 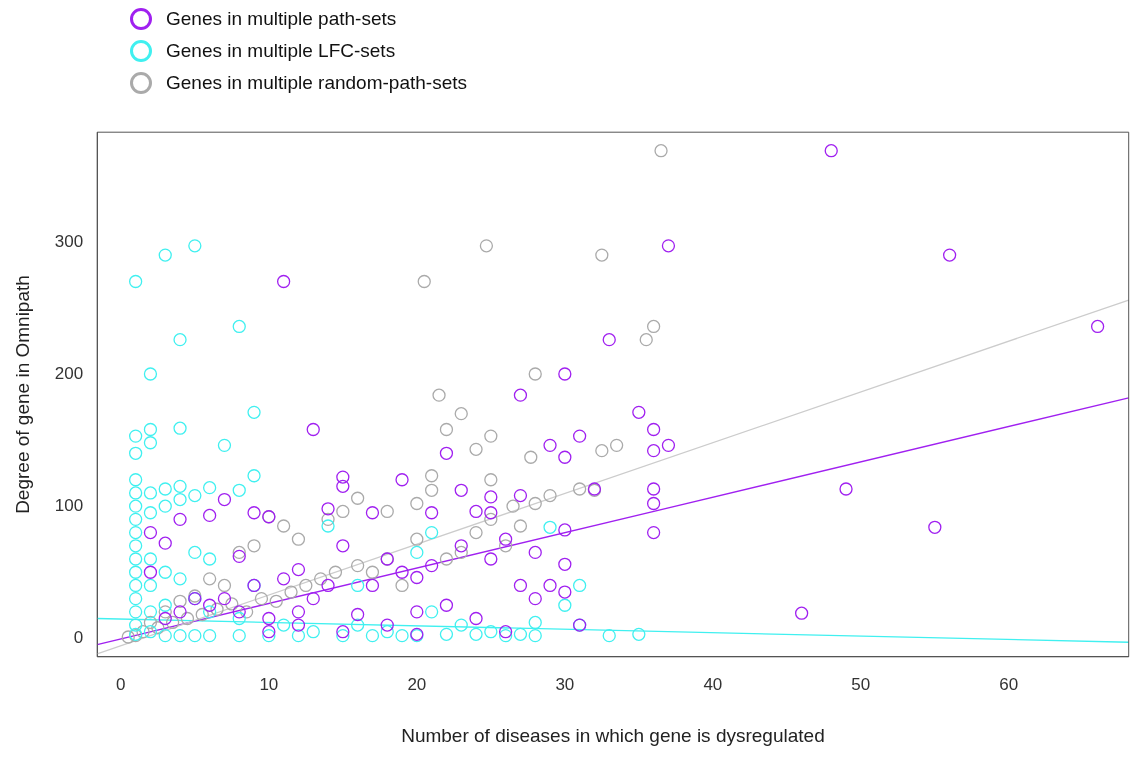 I want to click on x-tick-label: 60, so click(x=1009, y=684).